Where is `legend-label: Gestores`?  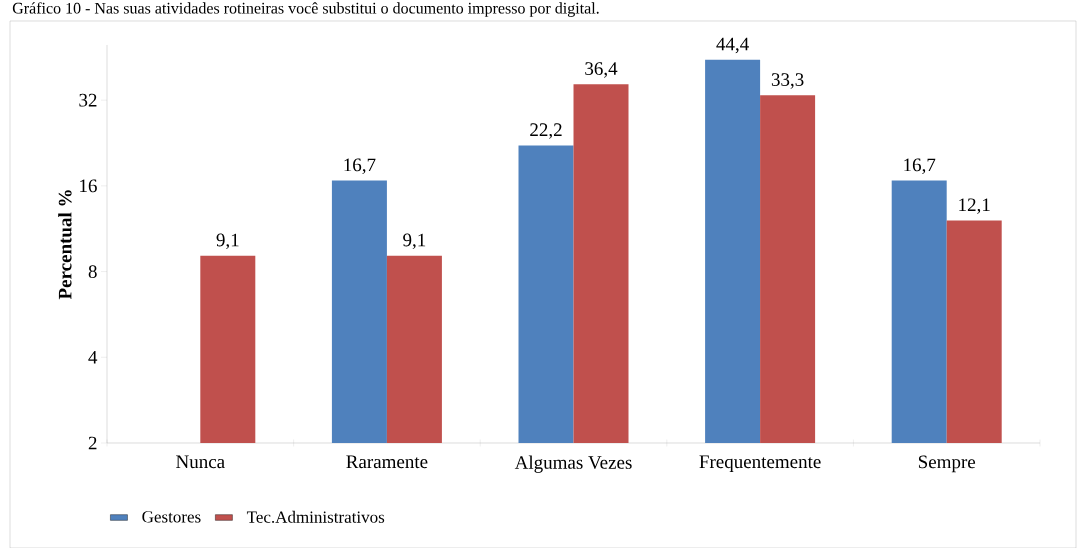 legend-label: Gestores is located at coordinates (171, 517).